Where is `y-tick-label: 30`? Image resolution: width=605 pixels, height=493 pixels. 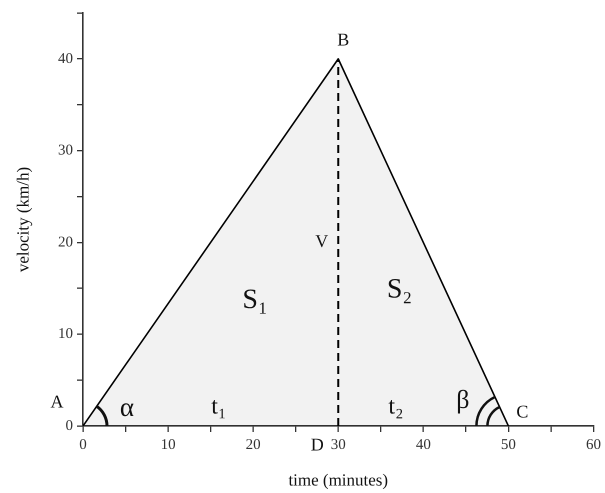 y-tick-label: 30 is located at coordinates (65, 150).